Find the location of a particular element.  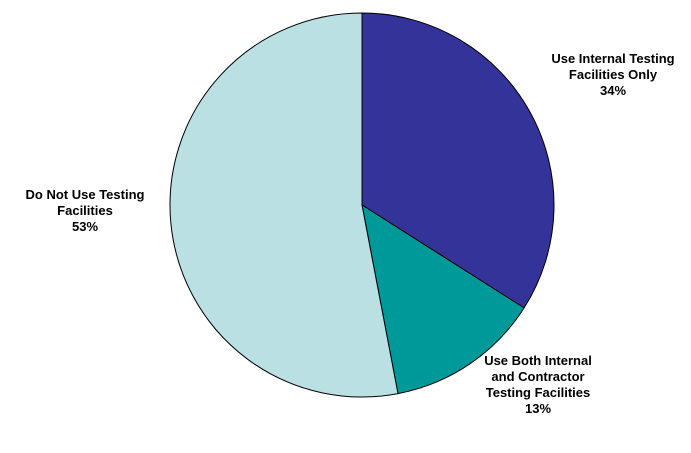

slice-label-line: Facilities Only is located at coordinates (613, 74).